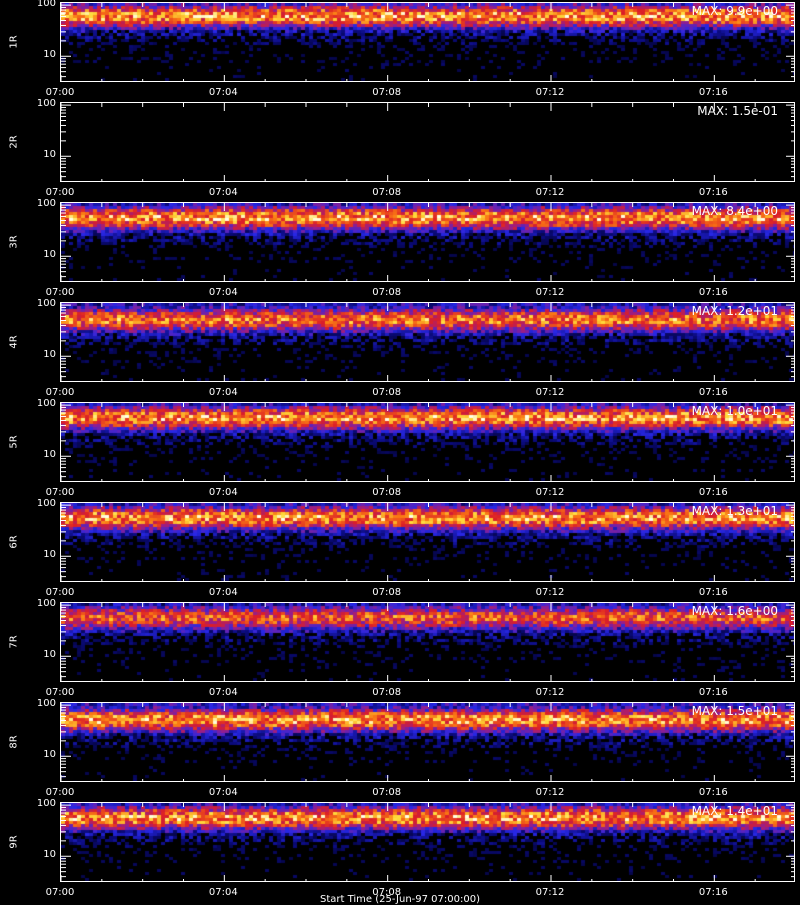 The height and width of the screenshot is (905, 800). Describe the element at coordinates (734, 611) in the screenshot. I see `max-value-label: MAX: 1.6e+00` at that location.